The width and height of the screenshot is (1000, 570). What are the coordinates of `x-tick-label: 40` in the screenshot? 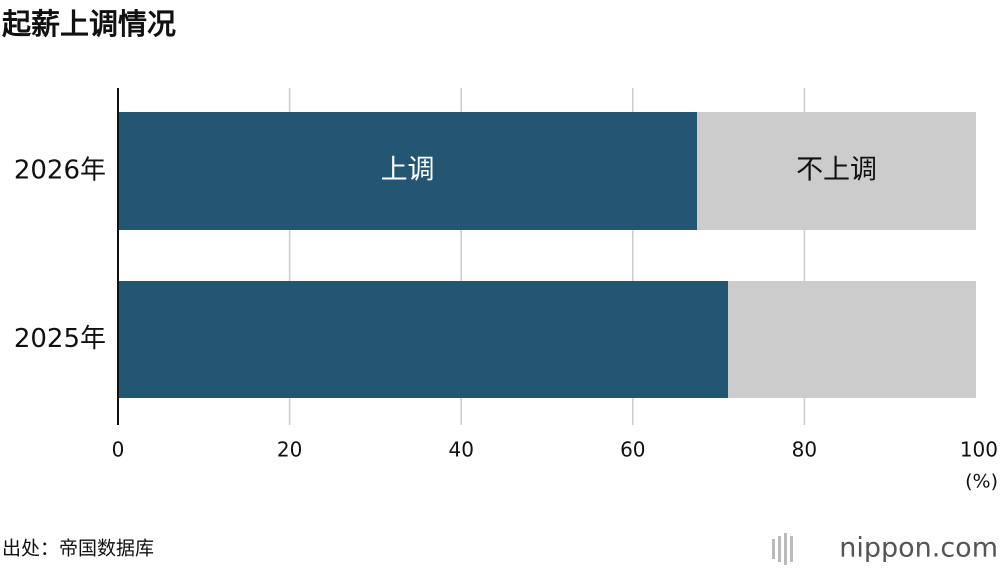 It's located at (460, 450).